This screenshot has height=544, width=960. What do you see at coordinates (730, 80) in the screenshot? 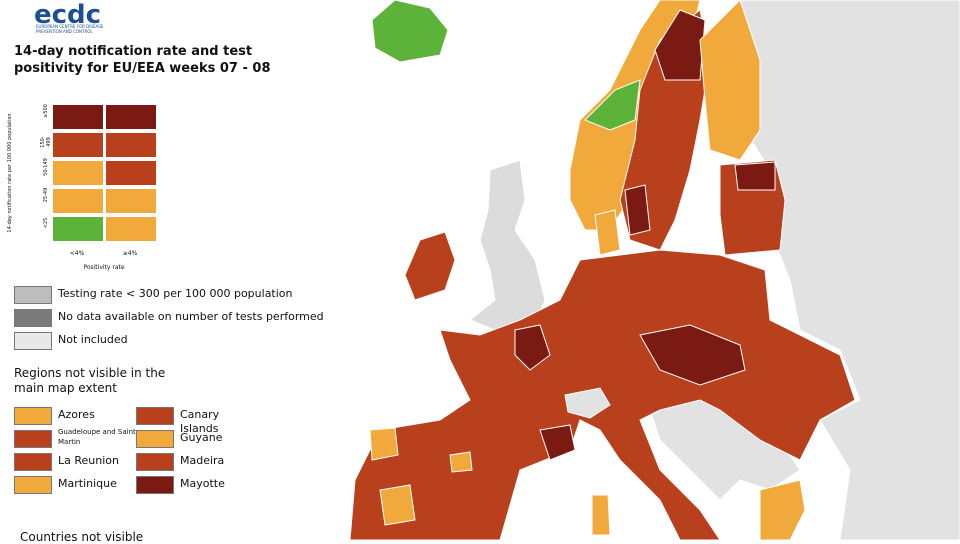
I see `finland` at bounding box center [730, 80].